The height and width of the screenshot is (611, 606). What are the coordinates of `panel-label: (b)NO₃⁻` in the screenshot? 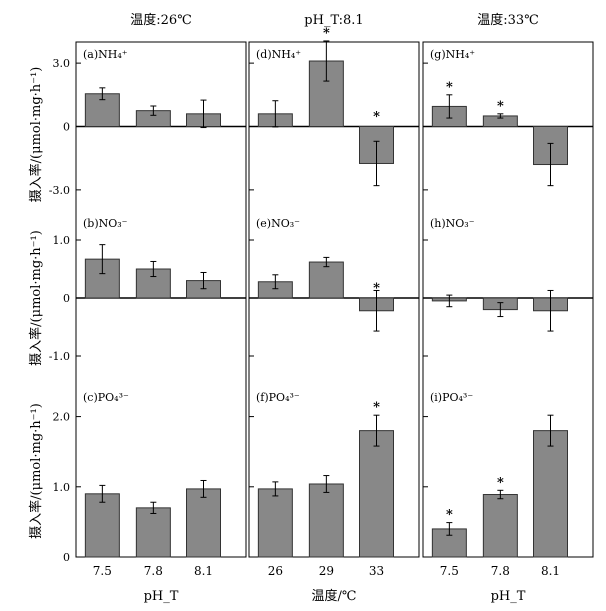 It's located at (105, 223).